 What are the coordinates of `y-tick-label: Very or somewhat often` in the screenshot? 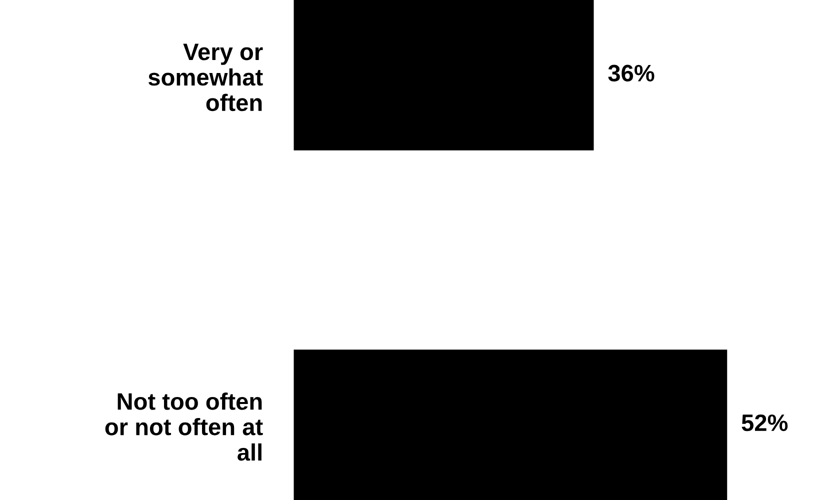 It's located at (205, 78).